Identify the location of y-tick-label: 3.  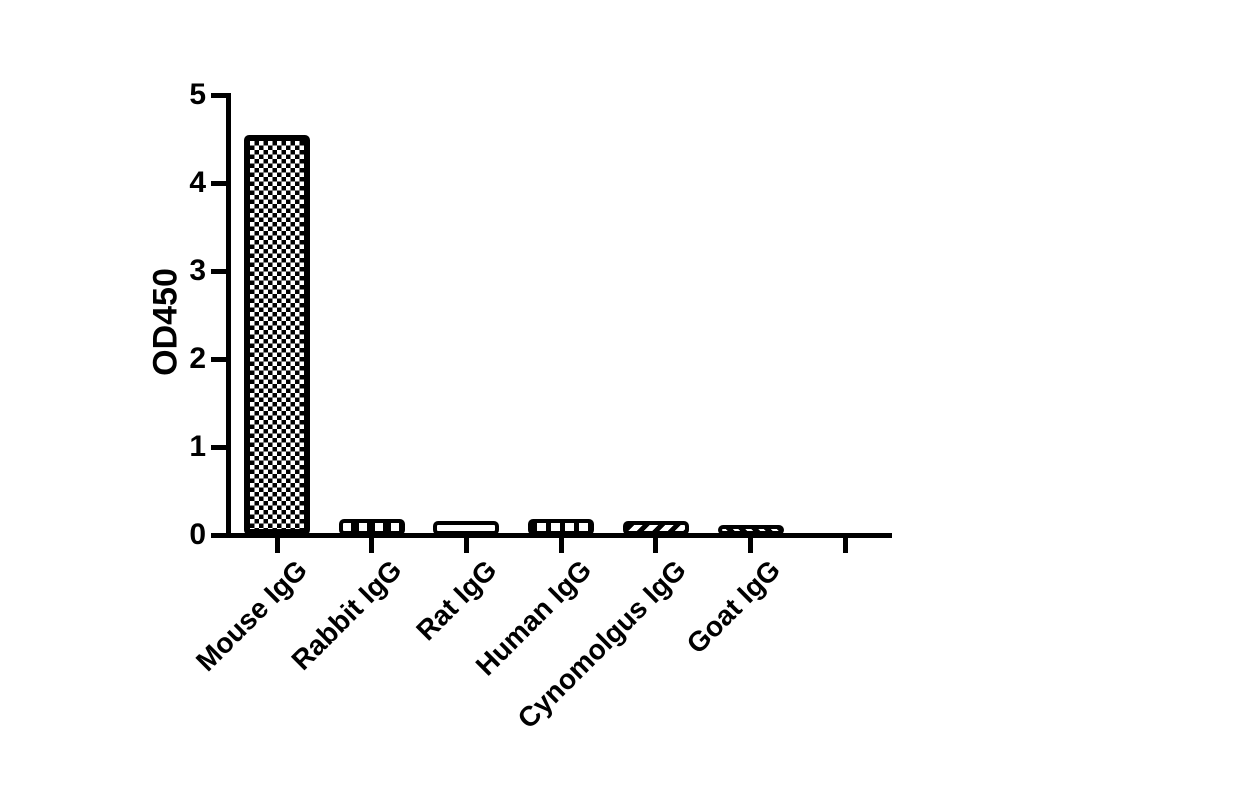
(197, 270).